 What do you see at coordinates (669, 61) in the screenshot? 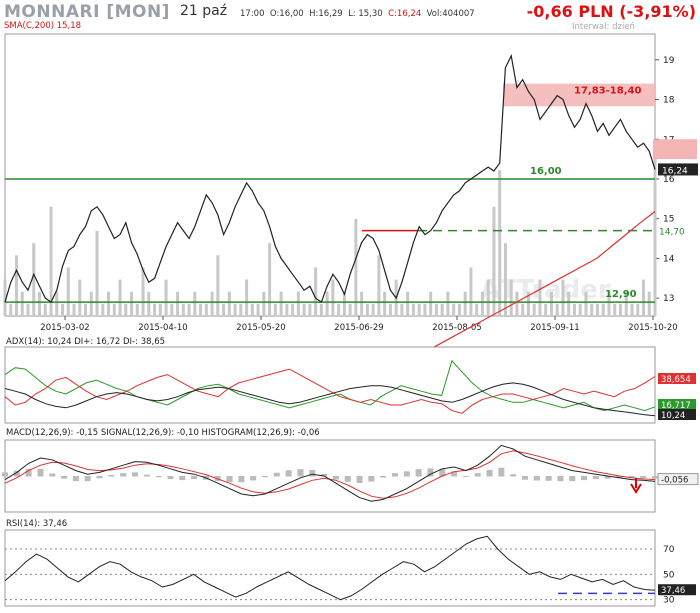
I see `price-y-tick-label-6: 19` at bounding box center [669, 61].